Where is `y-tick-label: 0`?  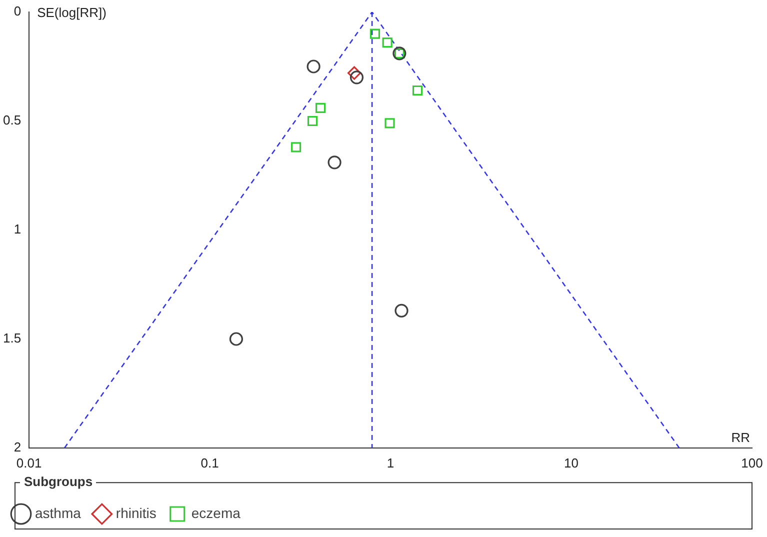 y-tick-label: 0 is located at coordinates (18, 11).